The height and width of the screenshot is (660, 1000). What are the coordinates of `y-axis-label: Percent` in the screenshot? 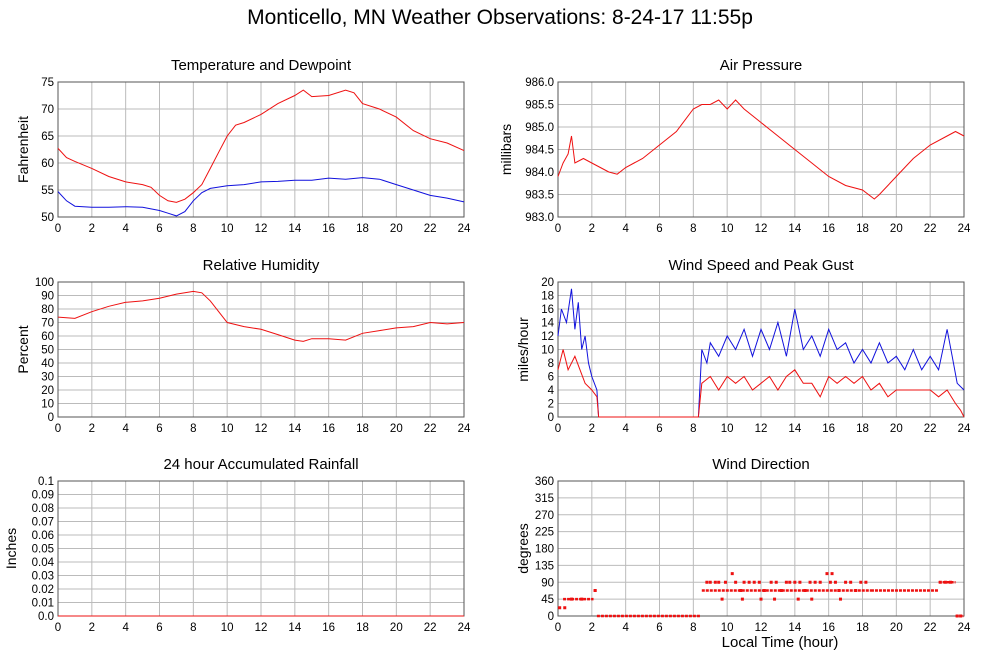 It's located at (23, 349).